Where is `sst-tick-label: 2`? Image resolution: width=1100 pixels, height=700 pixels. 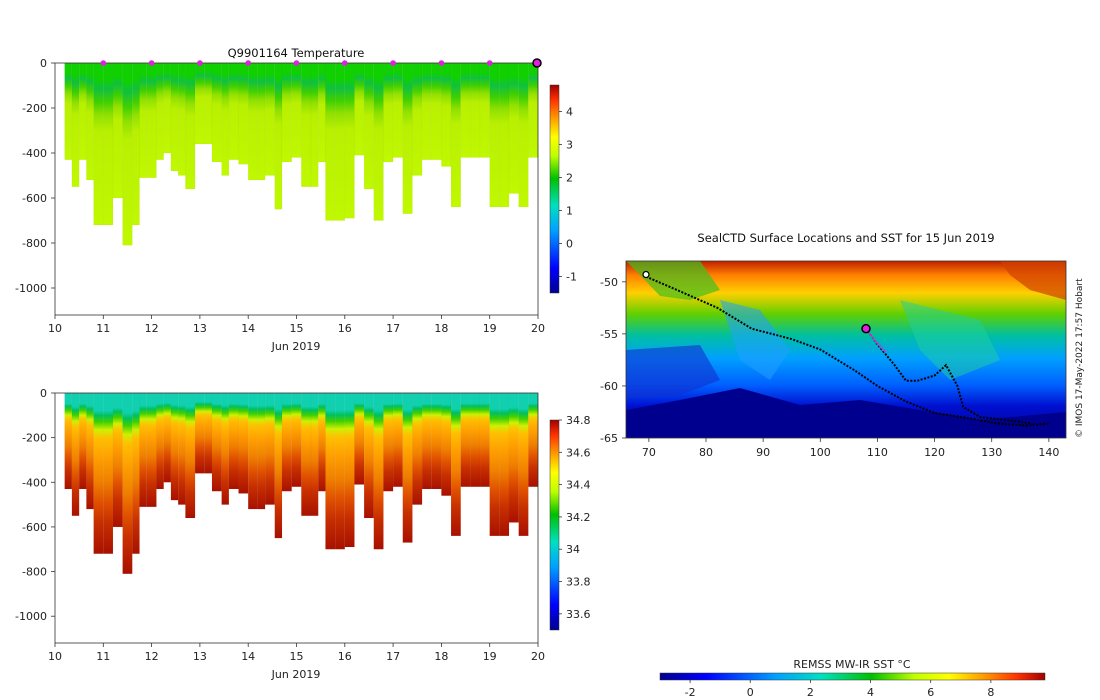
sst-tick-label: 2 is located at coordinates (810, 692).